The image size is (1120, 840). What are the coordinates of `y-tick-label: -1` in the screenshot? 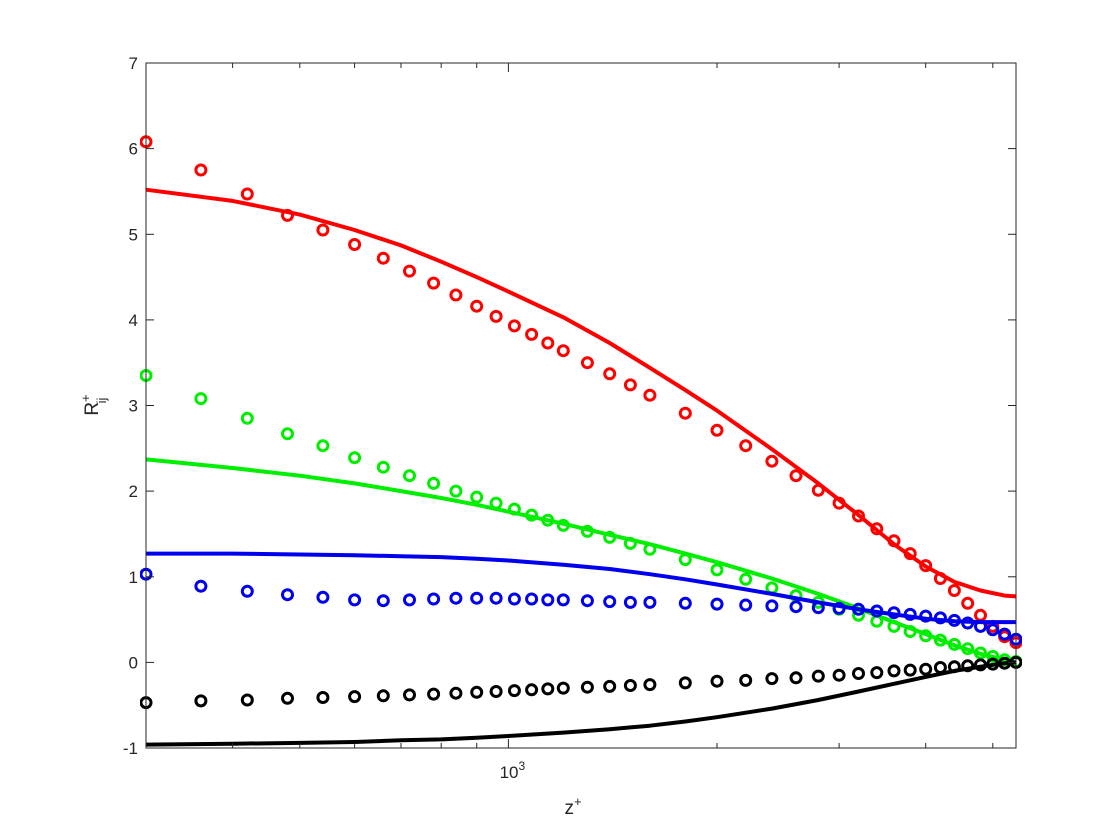 It's located at (130, 748).